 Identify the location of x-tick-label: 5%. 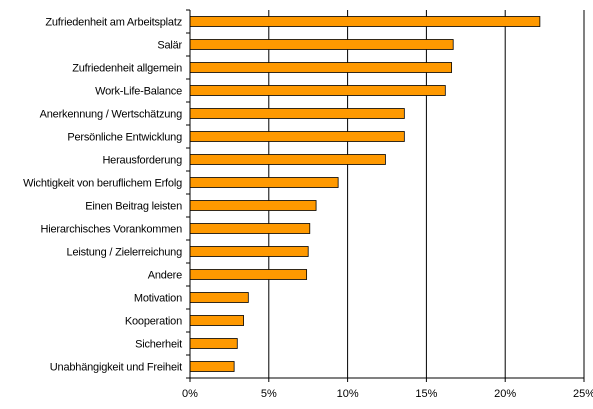
(269, 394).